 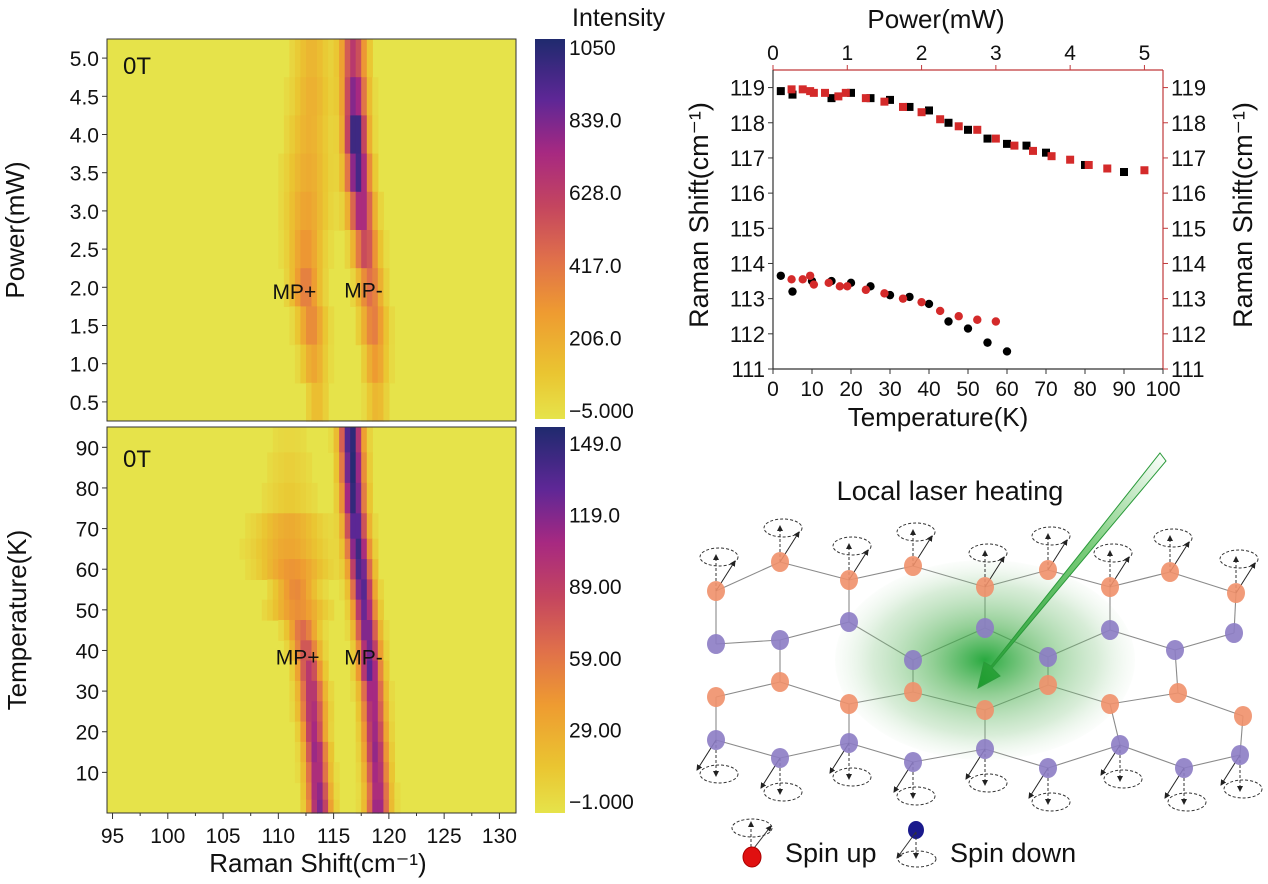 I want to click on legend-spin-down-label: Spin down, so click(x=1013, y=853).